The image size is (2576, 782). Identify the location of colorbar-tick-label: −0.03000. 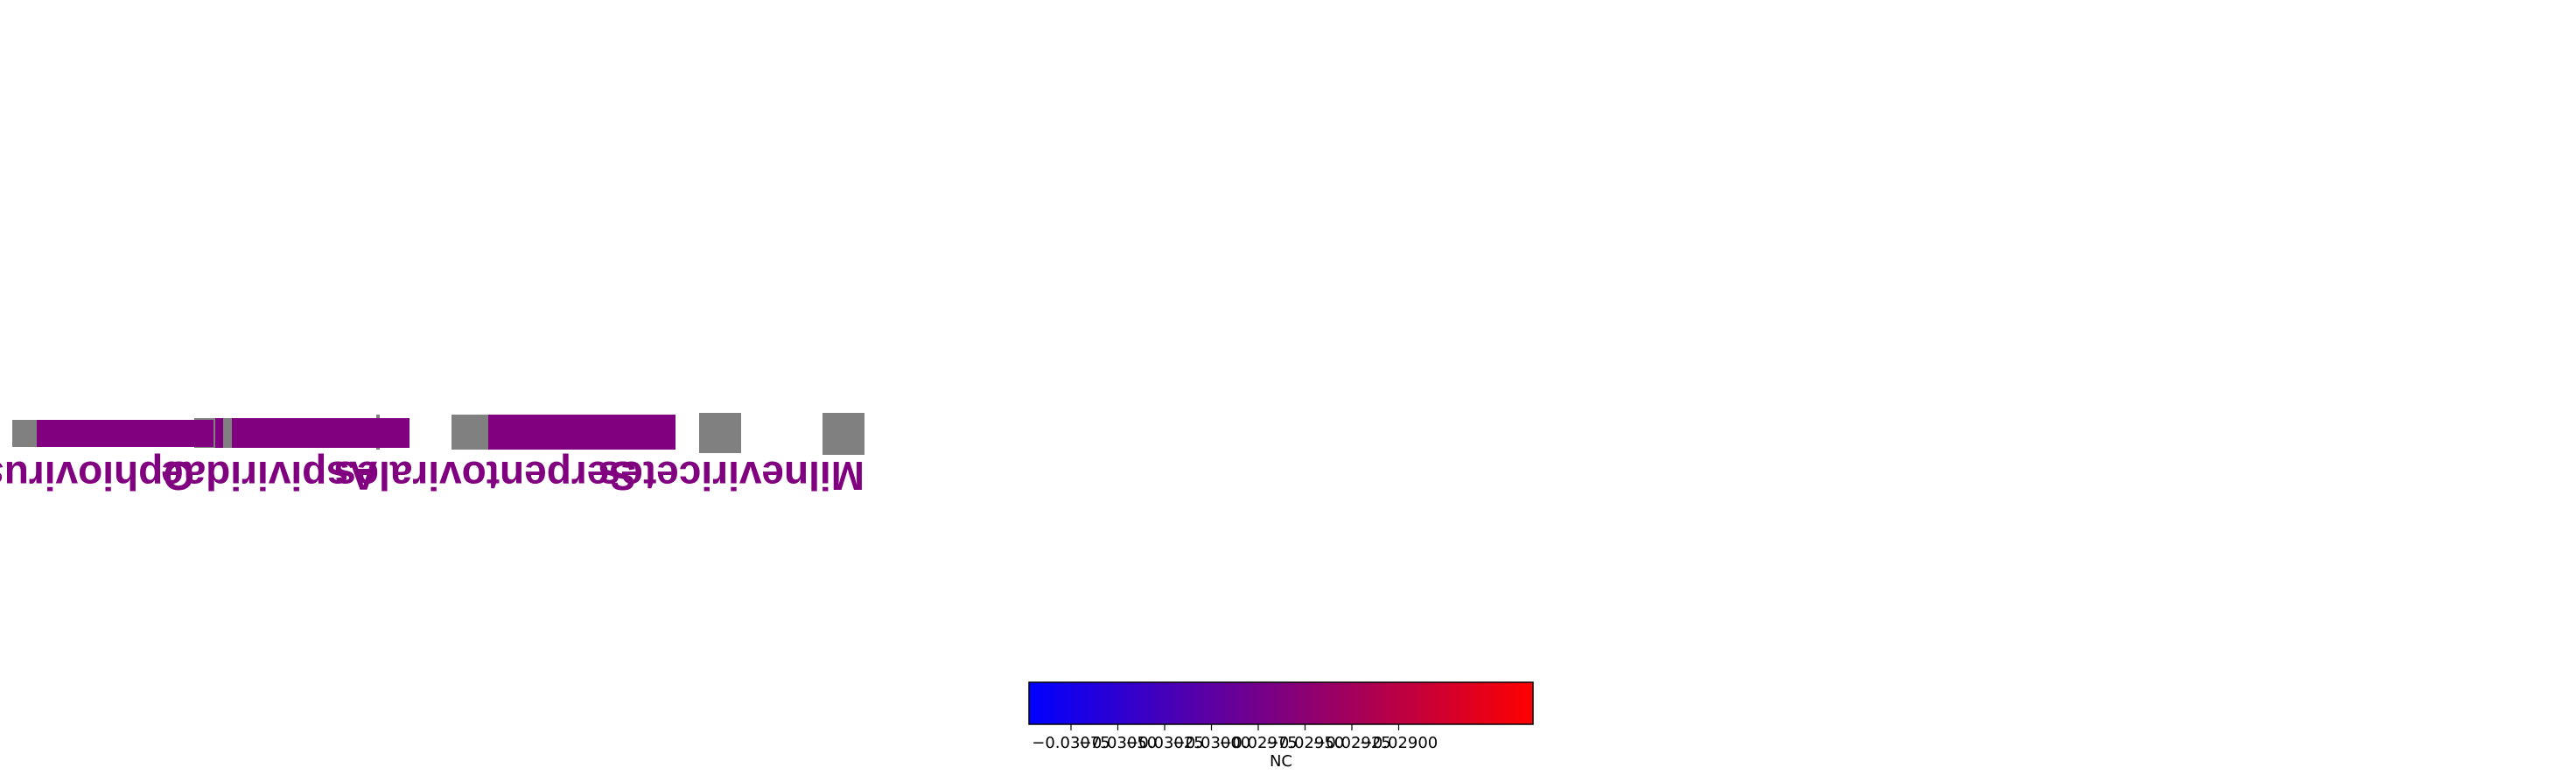
(1211, 743).